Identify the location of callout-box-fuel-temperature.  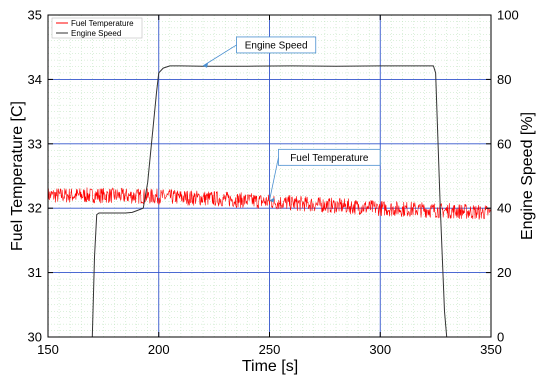
(329, 157).